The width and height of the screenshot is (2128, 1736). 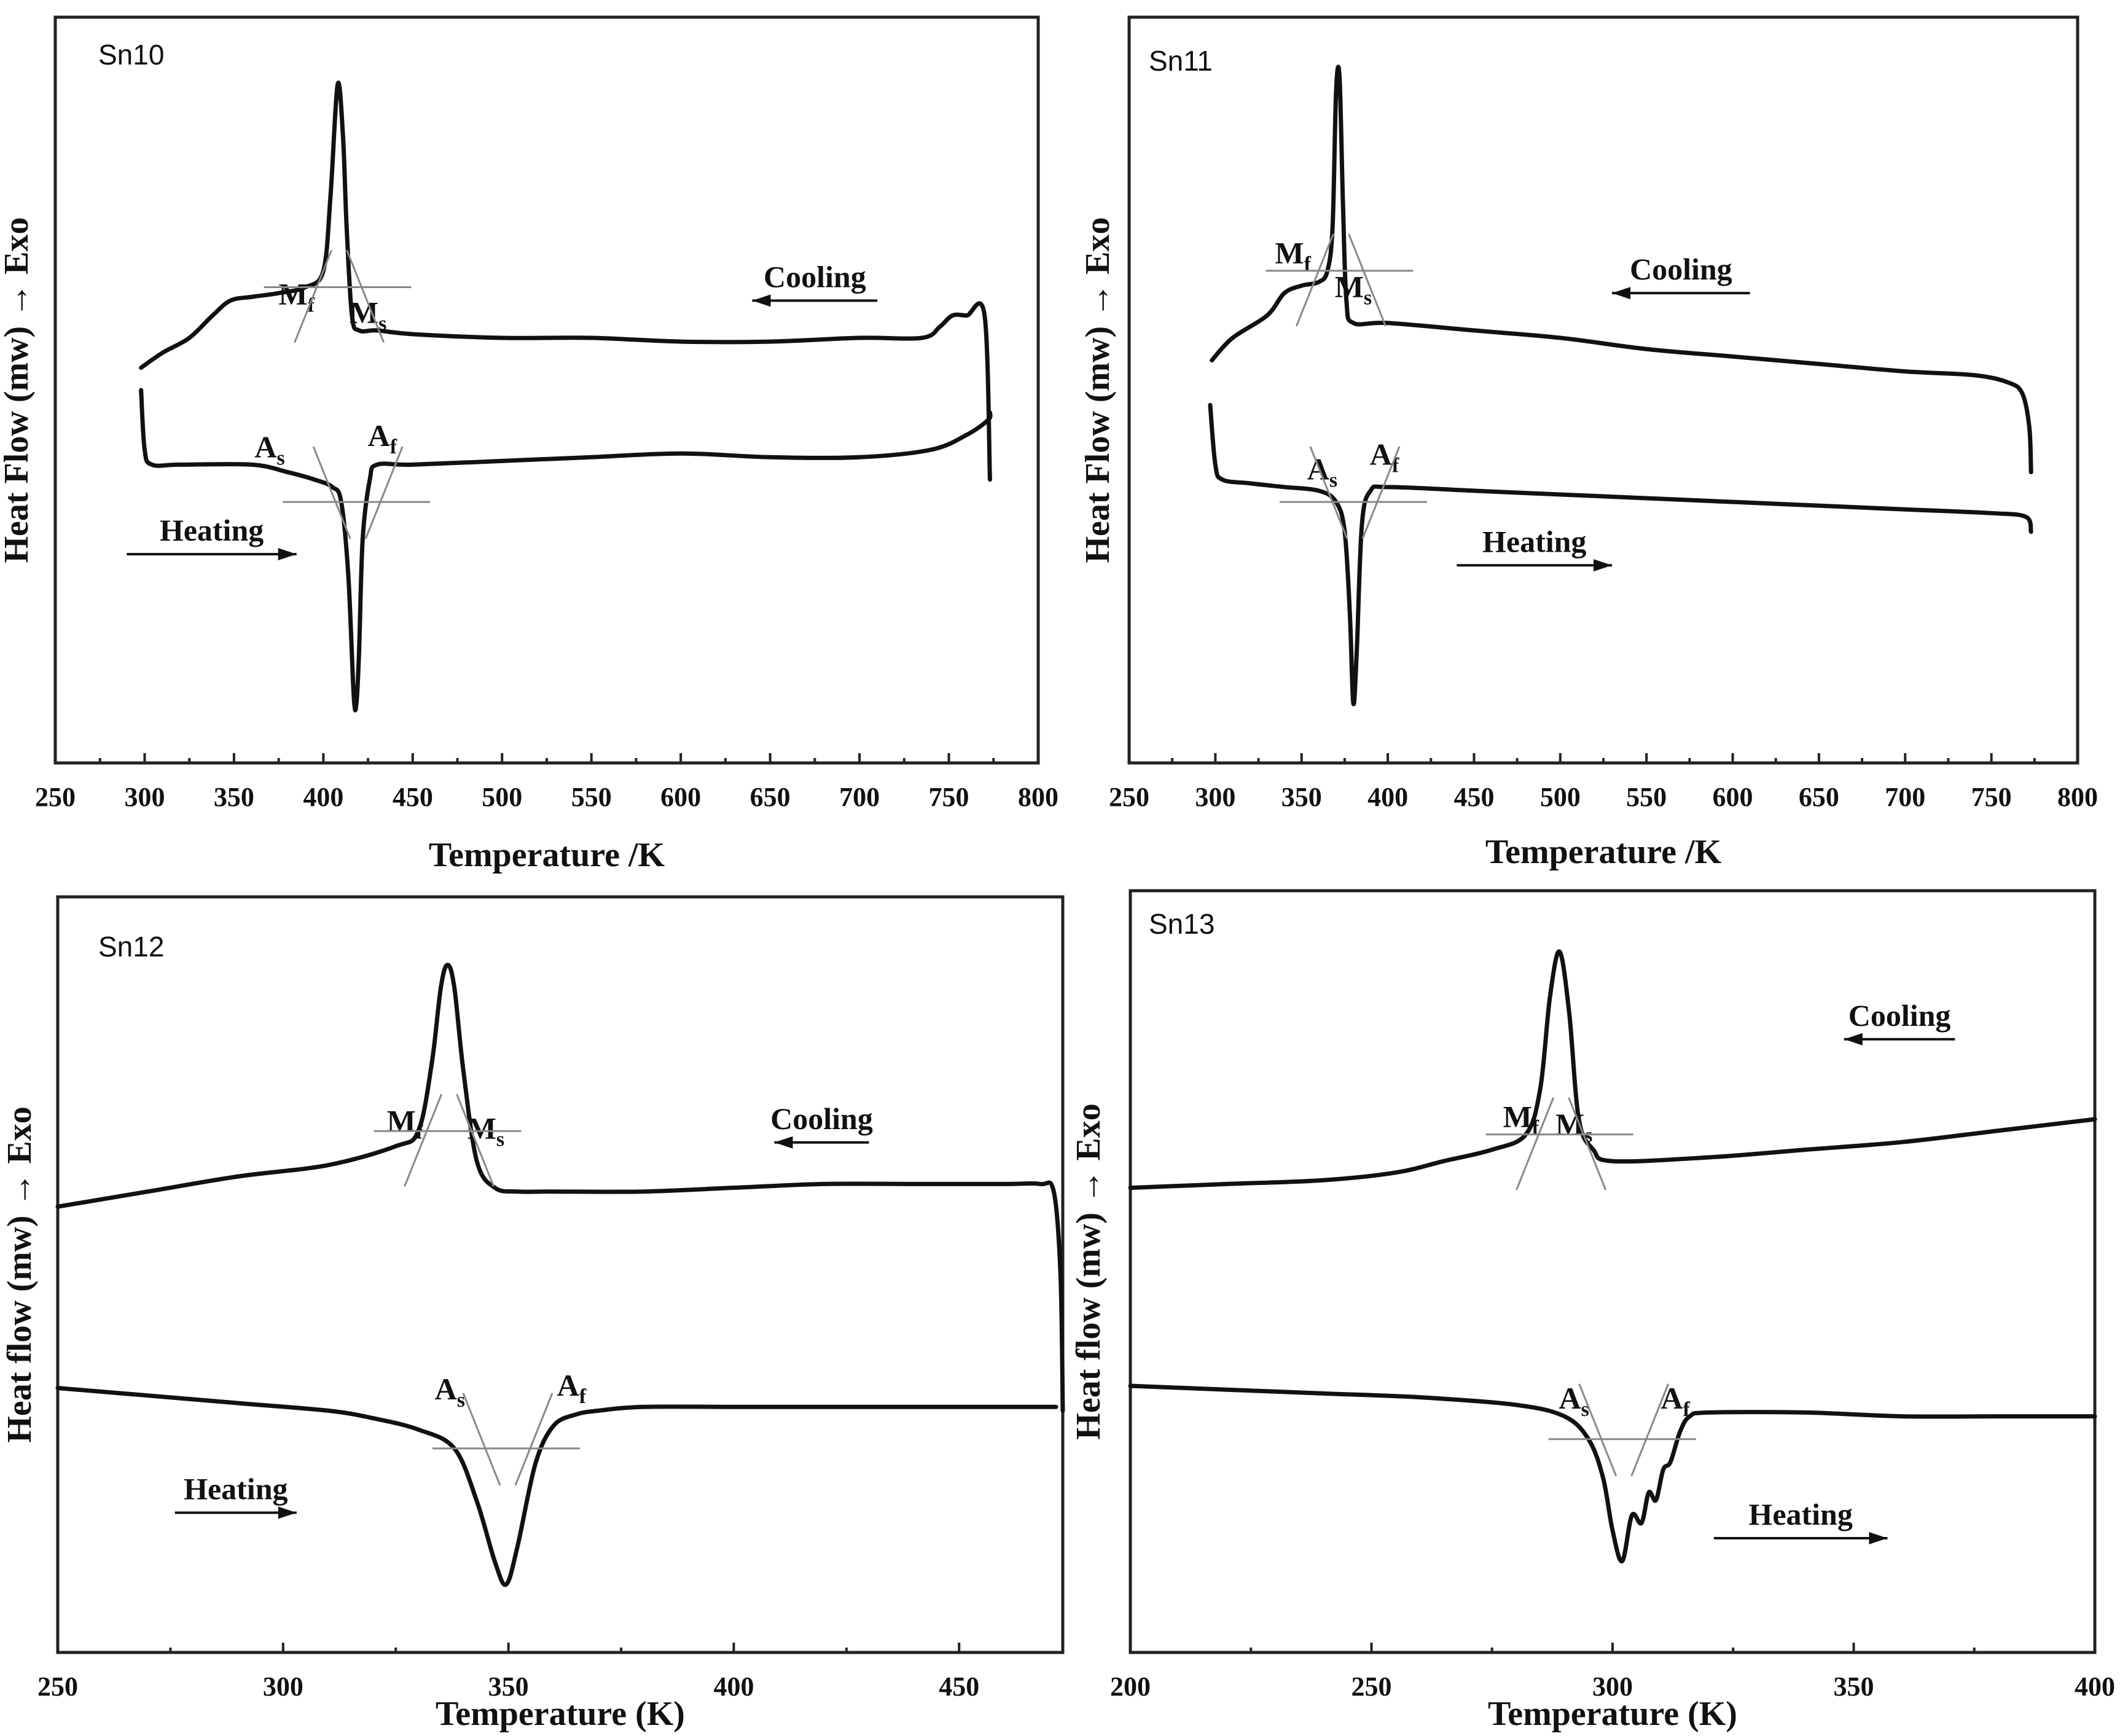 What do you see at coordinates (1181, 61) in the screenshot?
I see `panel-label: Sn11` at bounding box center [1181, 61].